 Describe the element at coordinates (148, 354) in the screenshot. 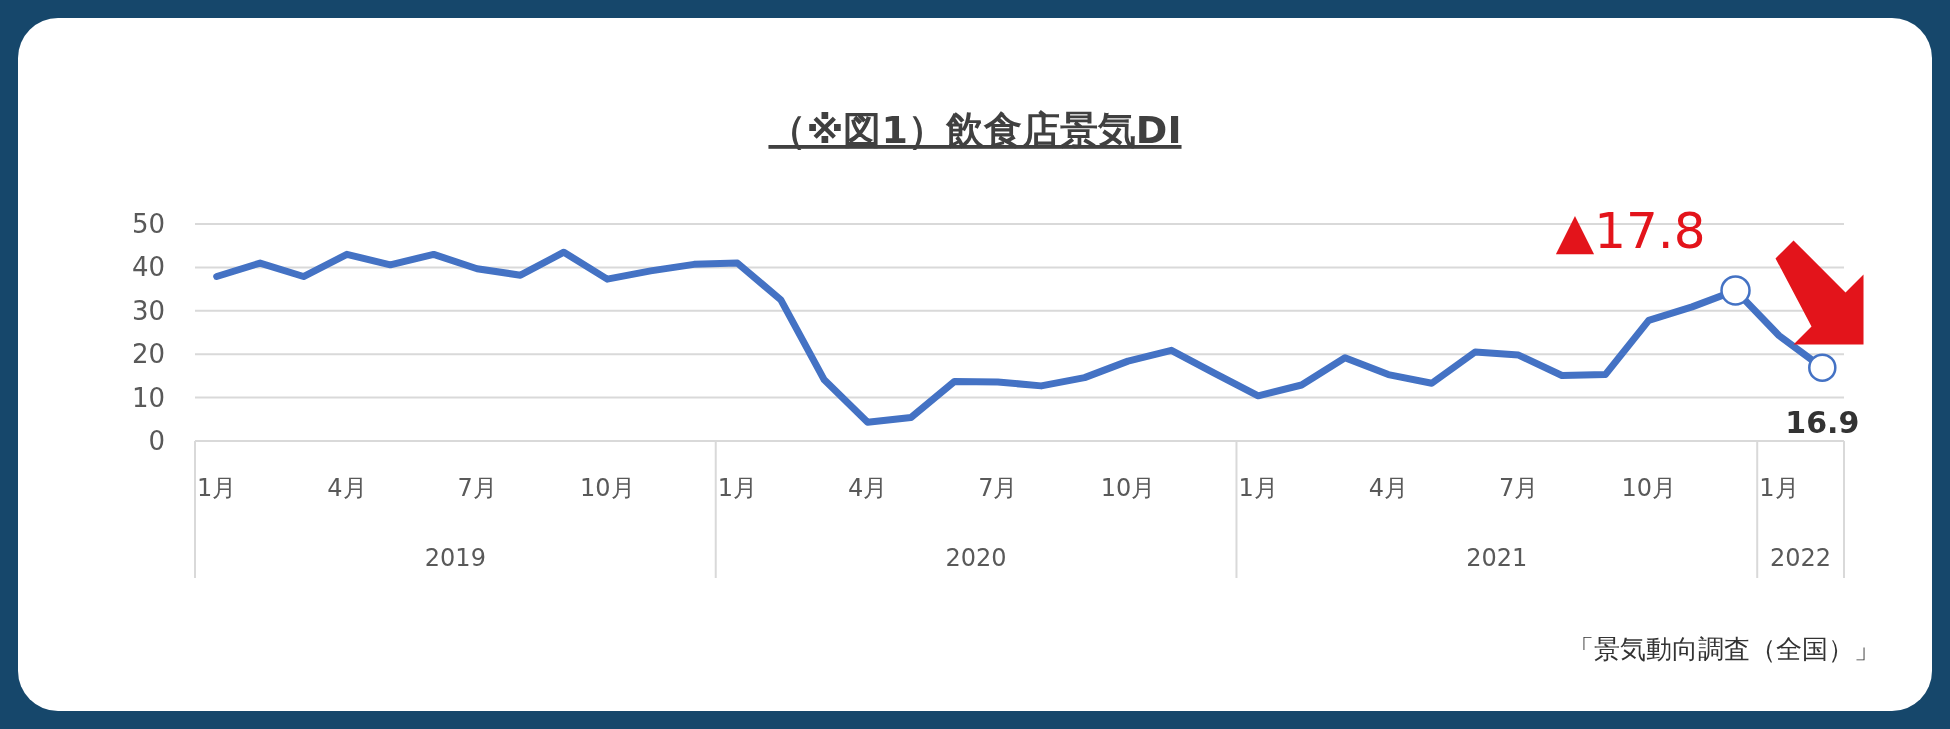

I see `y-tick-label: 20` at that location.